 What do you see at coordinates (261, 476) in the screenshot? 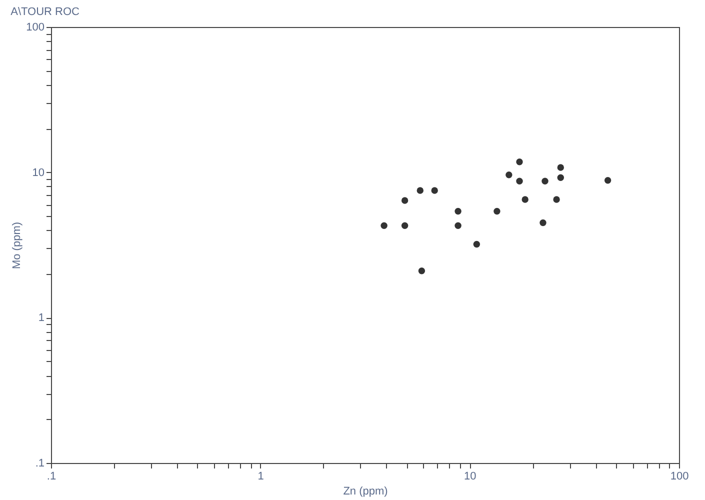
I see `x-tick-label: 1` at bounding box center [261, 476].